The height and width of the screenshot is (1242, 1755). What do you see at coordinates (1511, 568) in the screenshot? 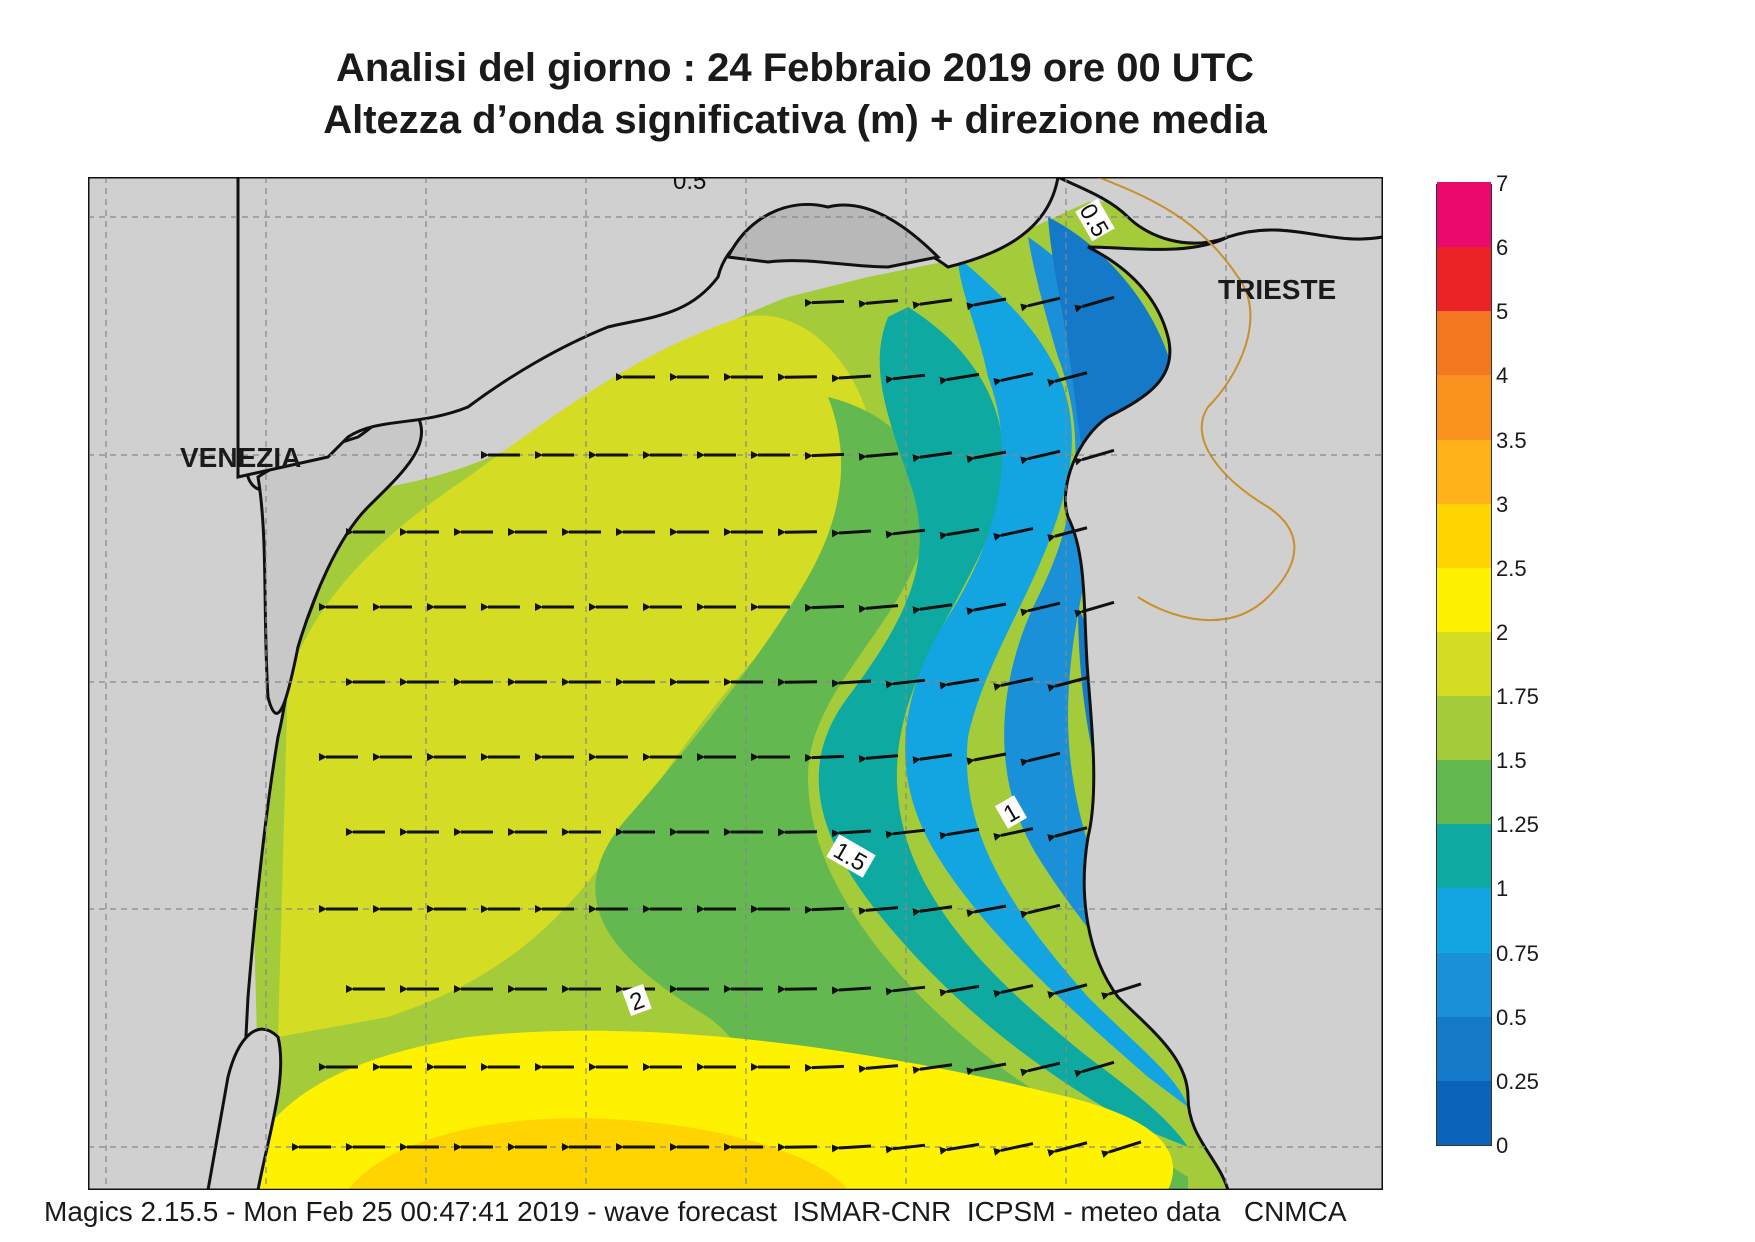
I see `colorbar-tick-label: 2.5` at bounding box center [1511, 568].